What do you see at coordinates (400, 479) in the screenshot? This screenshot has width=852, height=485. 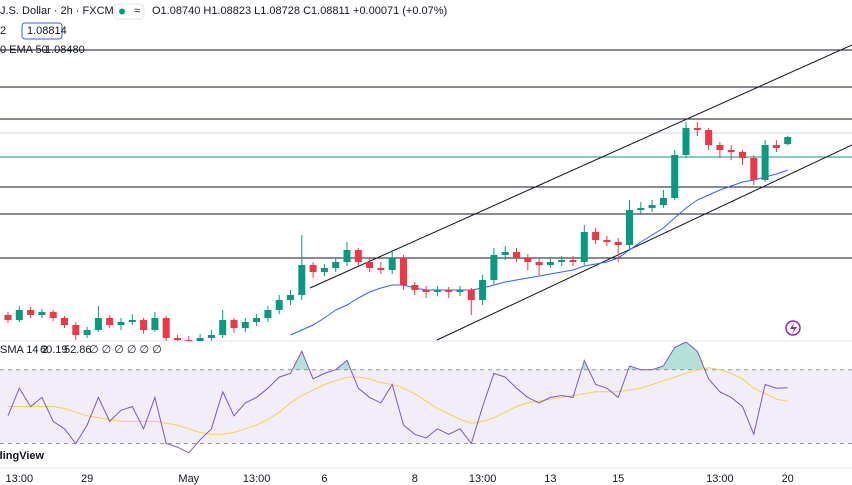 I see `time-axis: 13:00 29 May 13:00 6 8 13:00 13 15 13:00 20` at bounding box center [400, 479].